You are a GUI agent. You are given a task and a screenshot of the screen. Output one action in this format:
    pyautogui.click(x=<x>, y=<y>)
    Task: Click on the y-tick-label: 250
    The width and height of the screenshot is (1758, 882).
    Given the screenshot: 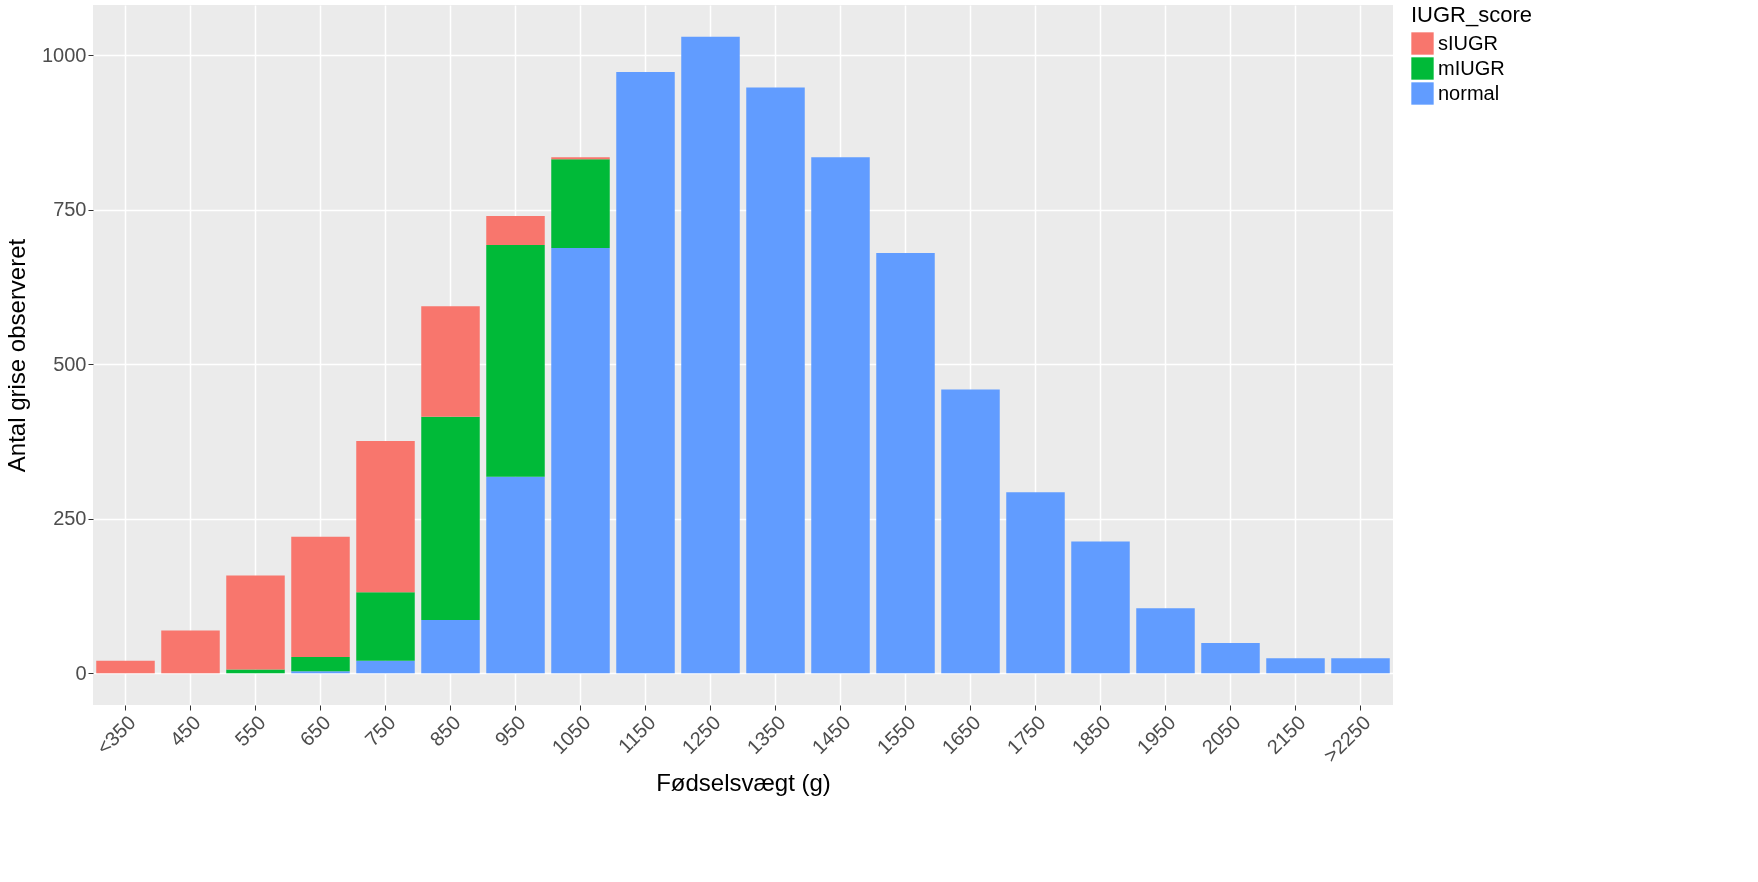 What is the action you would take?
    pyautogui.click(x=70, y=518)
    